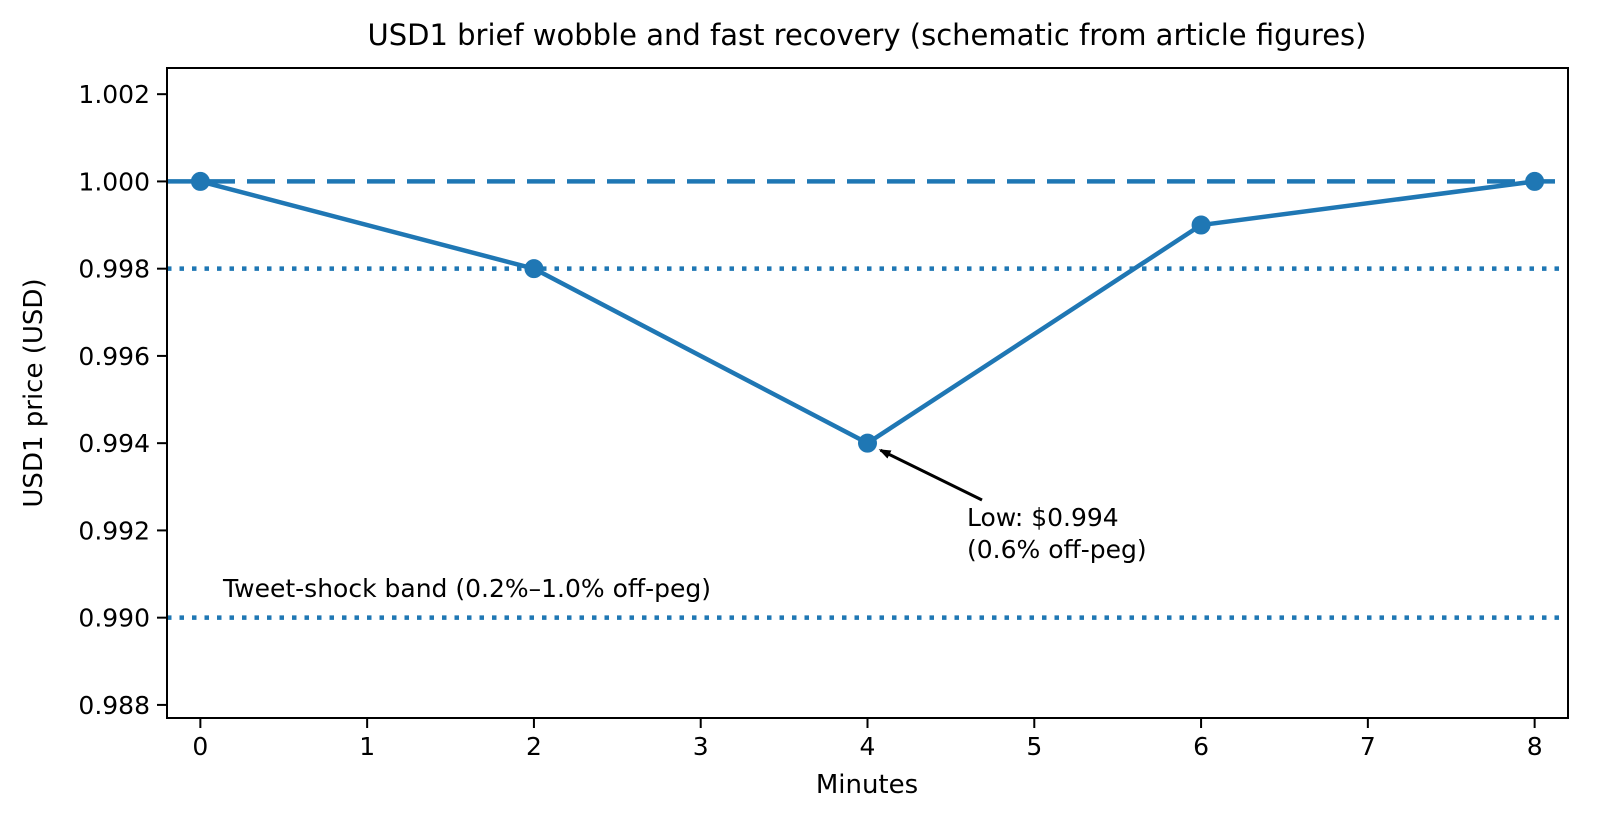 The image size is (1598, 840). Describe the element at coordinates (114, 443) in the screenshot. I see `y-tick-label: 0.994` at that location.